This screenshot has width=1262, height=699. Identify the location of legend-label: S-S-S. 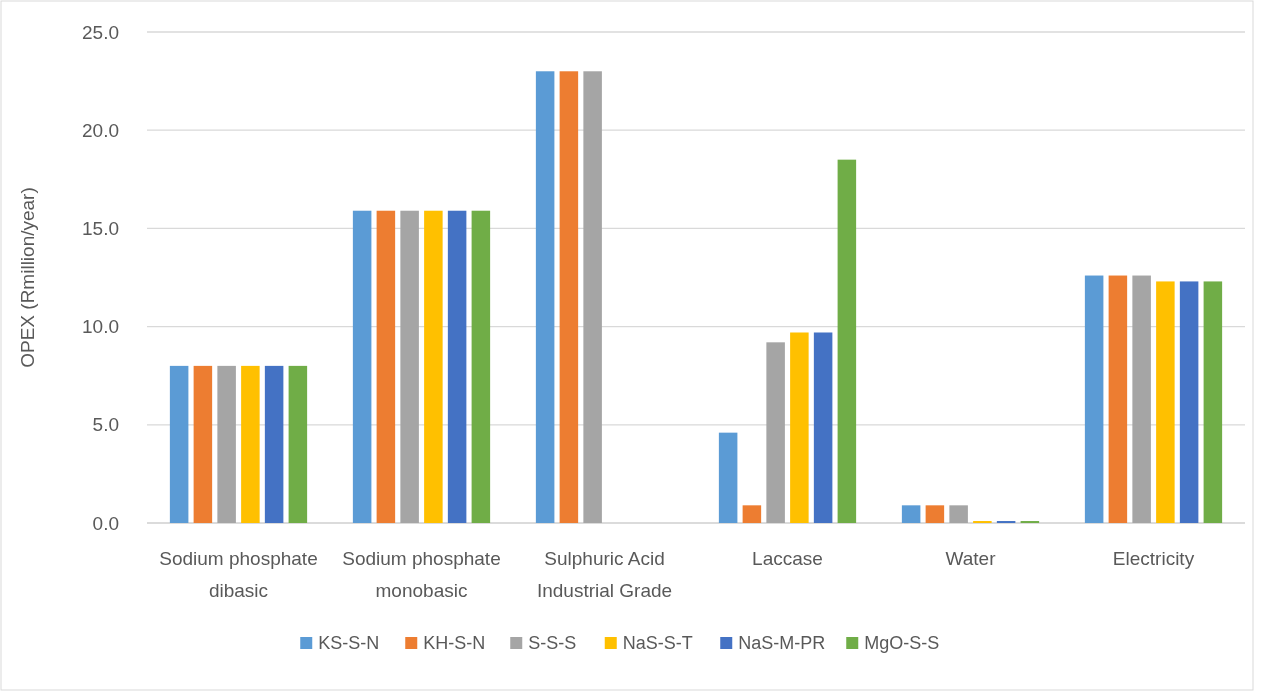
(552, 643).